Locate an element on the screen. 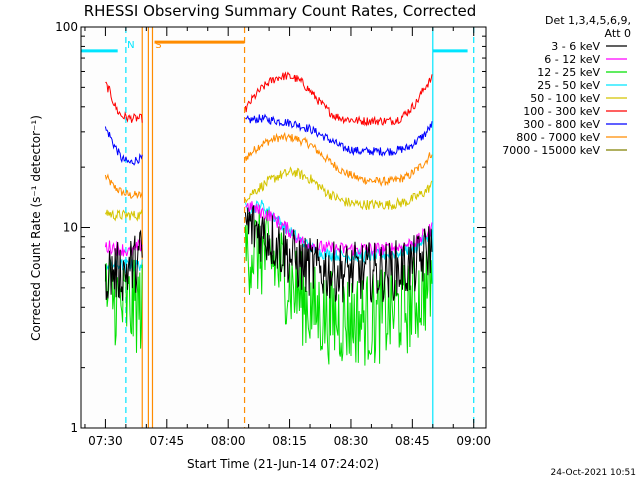 The width and height of the screenshot is (640, 480). x-tick-label: 08:15 is located at coordinates (289, 441).